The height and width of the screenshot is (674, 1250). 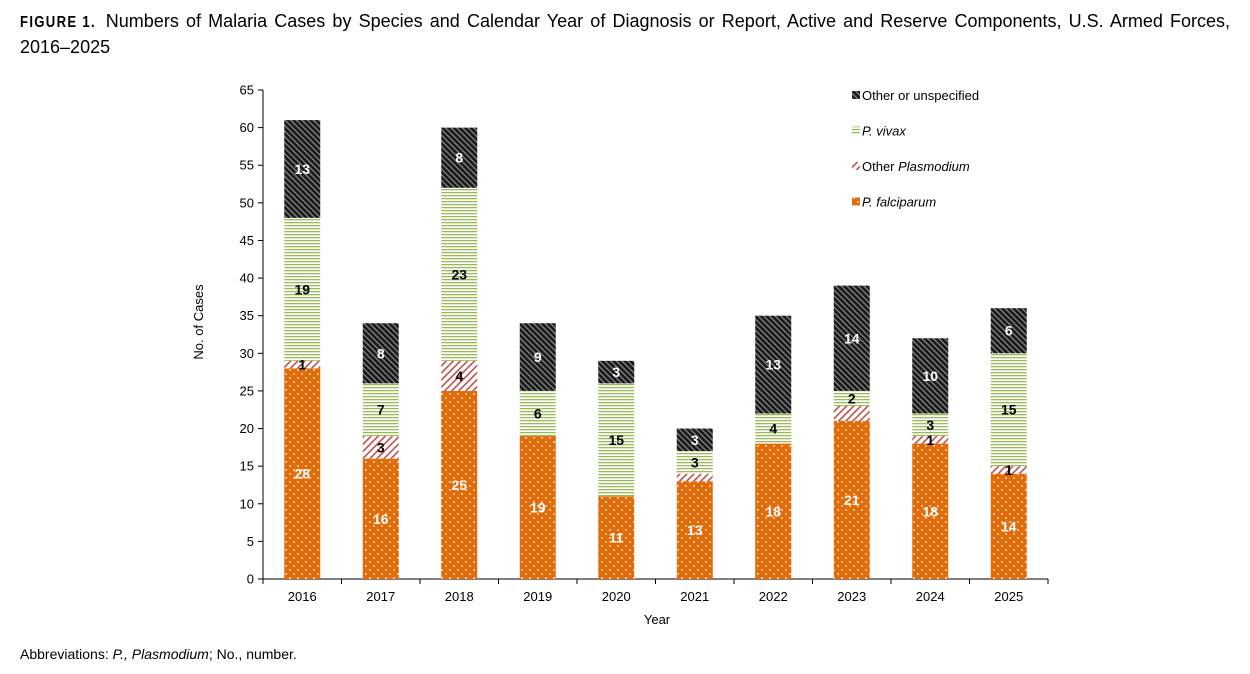 I want to click on x-tick-label: 2022, so click(x=773, y=596).